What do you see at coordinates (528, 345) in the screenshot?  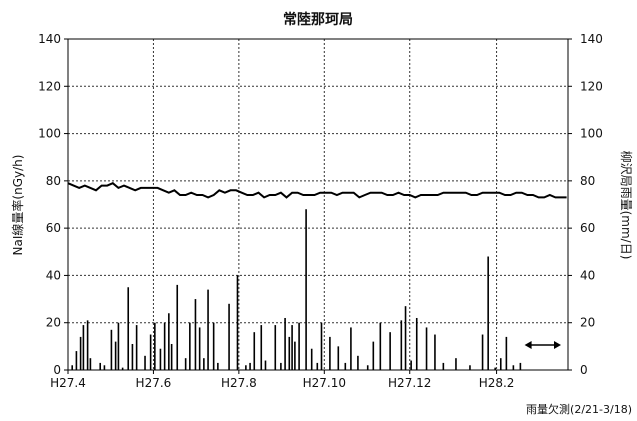 I see `missing-arrow-head-left` at bounding box center [528, 345].